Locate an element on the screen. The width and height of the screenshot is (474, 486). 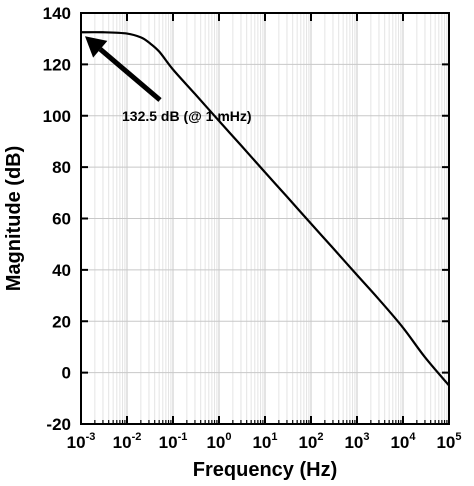
y-tick-label: -20 is located at coordinates (58, 424).